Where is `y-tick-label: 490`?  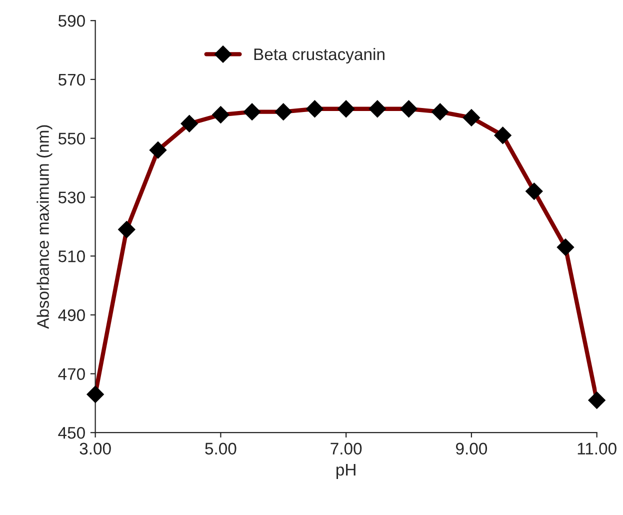 y-tick-label: 490 is located at coordinates (71, 315).